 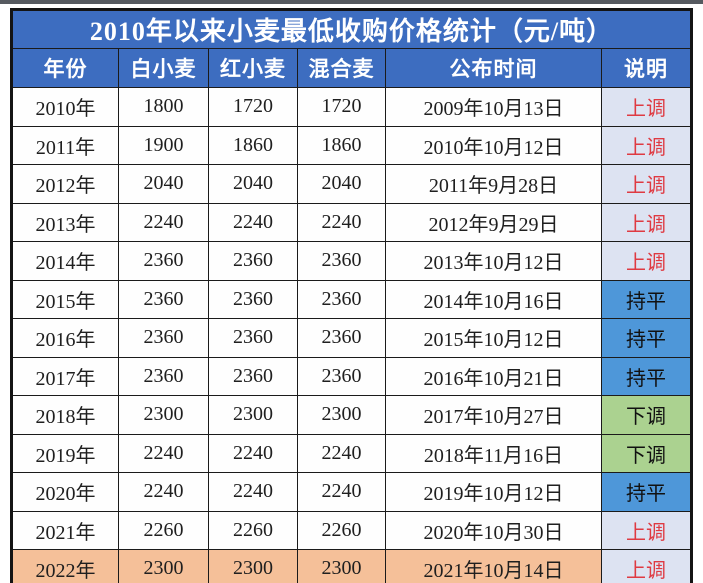 I want to click on mixed-wheat-cell: 1860, so click(x=341, y=145).